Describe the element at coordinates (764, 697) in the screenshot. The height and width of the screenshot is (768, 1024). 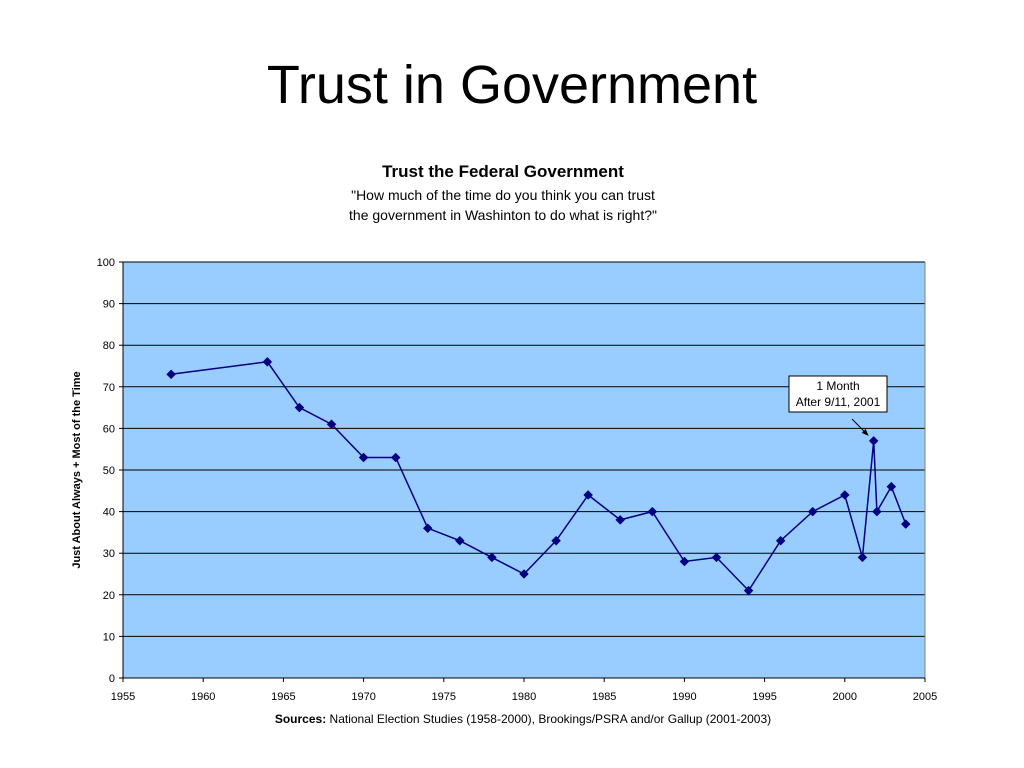
I see `x-tick-label-1995: 1995` at that location.